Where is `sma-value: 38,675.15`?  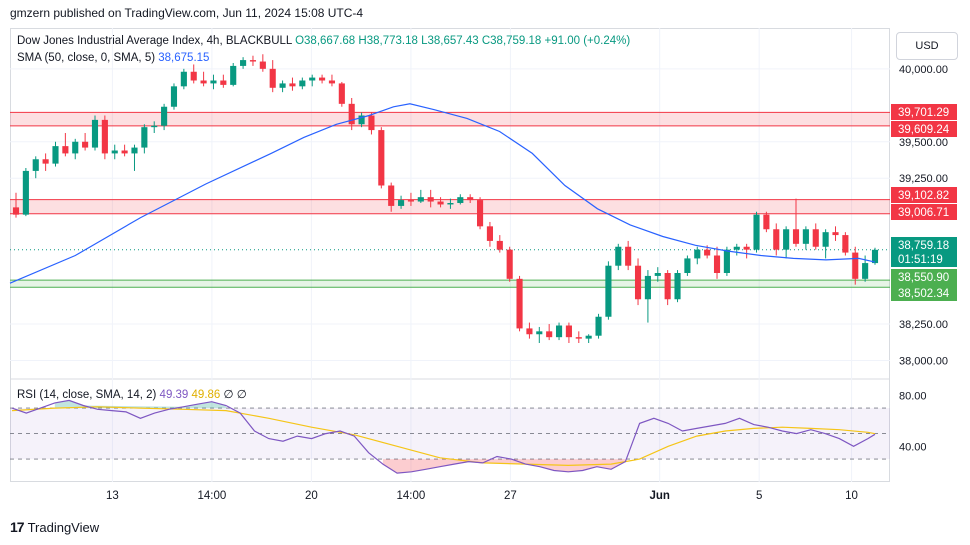
sma-value: 38,675.15 is located at coordinates (184, 58).